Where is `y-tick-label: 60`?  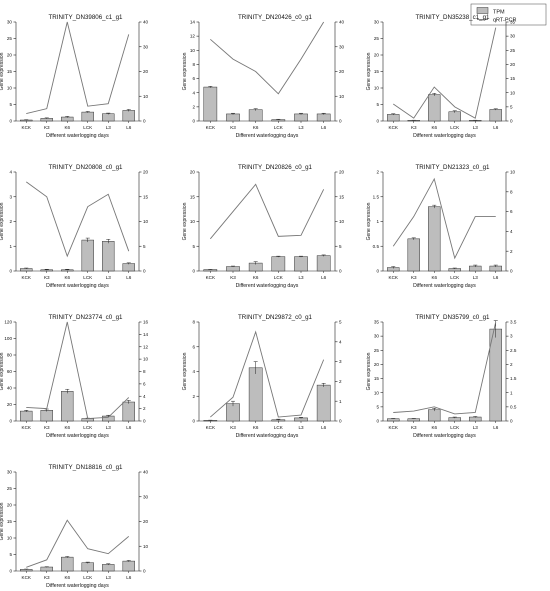 y-tick-label: 60 is located at coordinates (10, 371).